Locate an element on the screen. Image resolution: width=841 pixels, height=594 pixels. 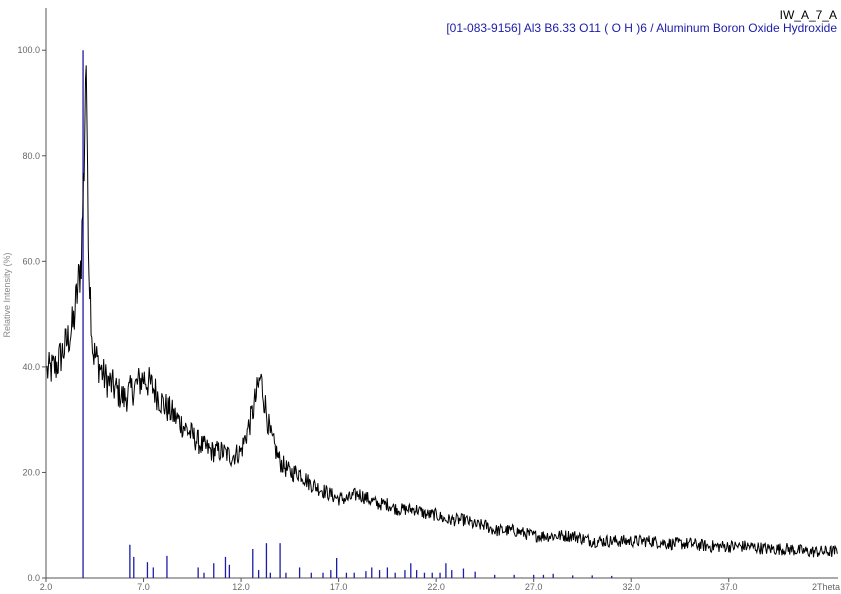
x-tick-label: 32.0 is located at coordinates (631, 587).